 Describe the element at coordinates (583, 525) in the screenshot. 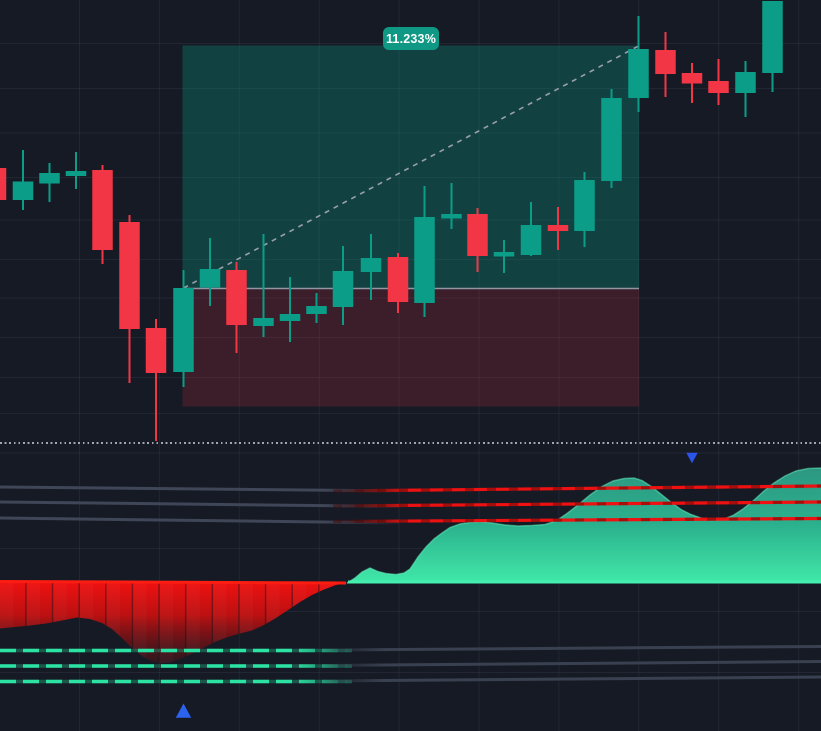

I see `green-contour-line` at that location.